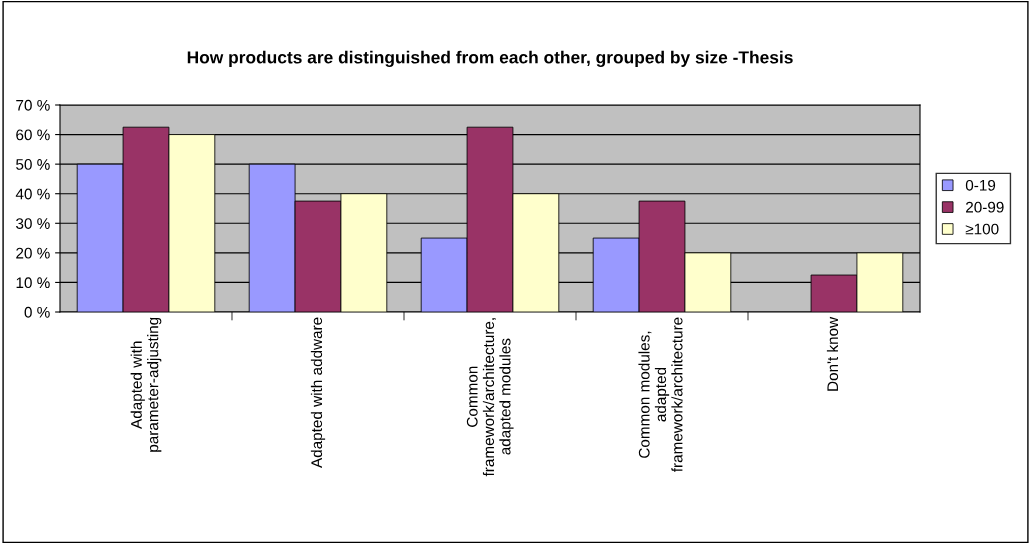 The height and width of the screenshot is (544, 1031). Describe the element at coordinates (33, 164) in the screenshot. I see `y-tick-label: 50 %` at that location.